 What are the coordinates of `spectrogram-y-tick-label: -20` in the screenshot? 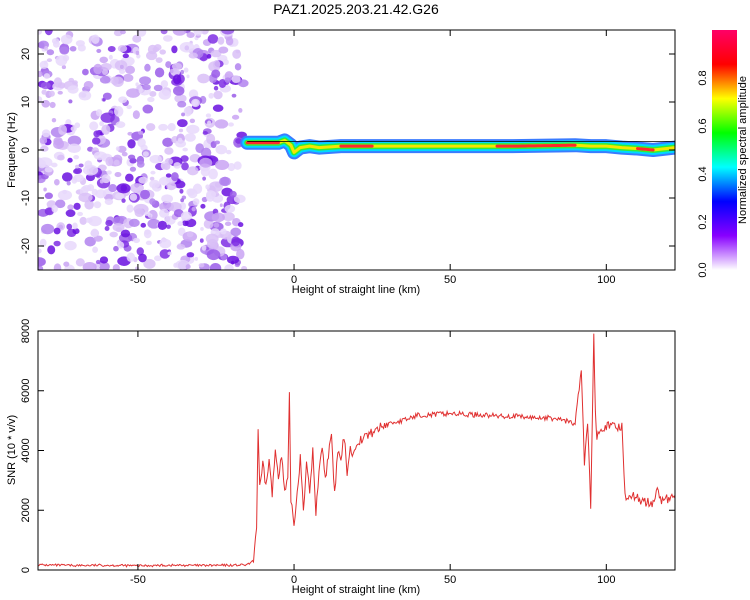 It's located at (26, 246).